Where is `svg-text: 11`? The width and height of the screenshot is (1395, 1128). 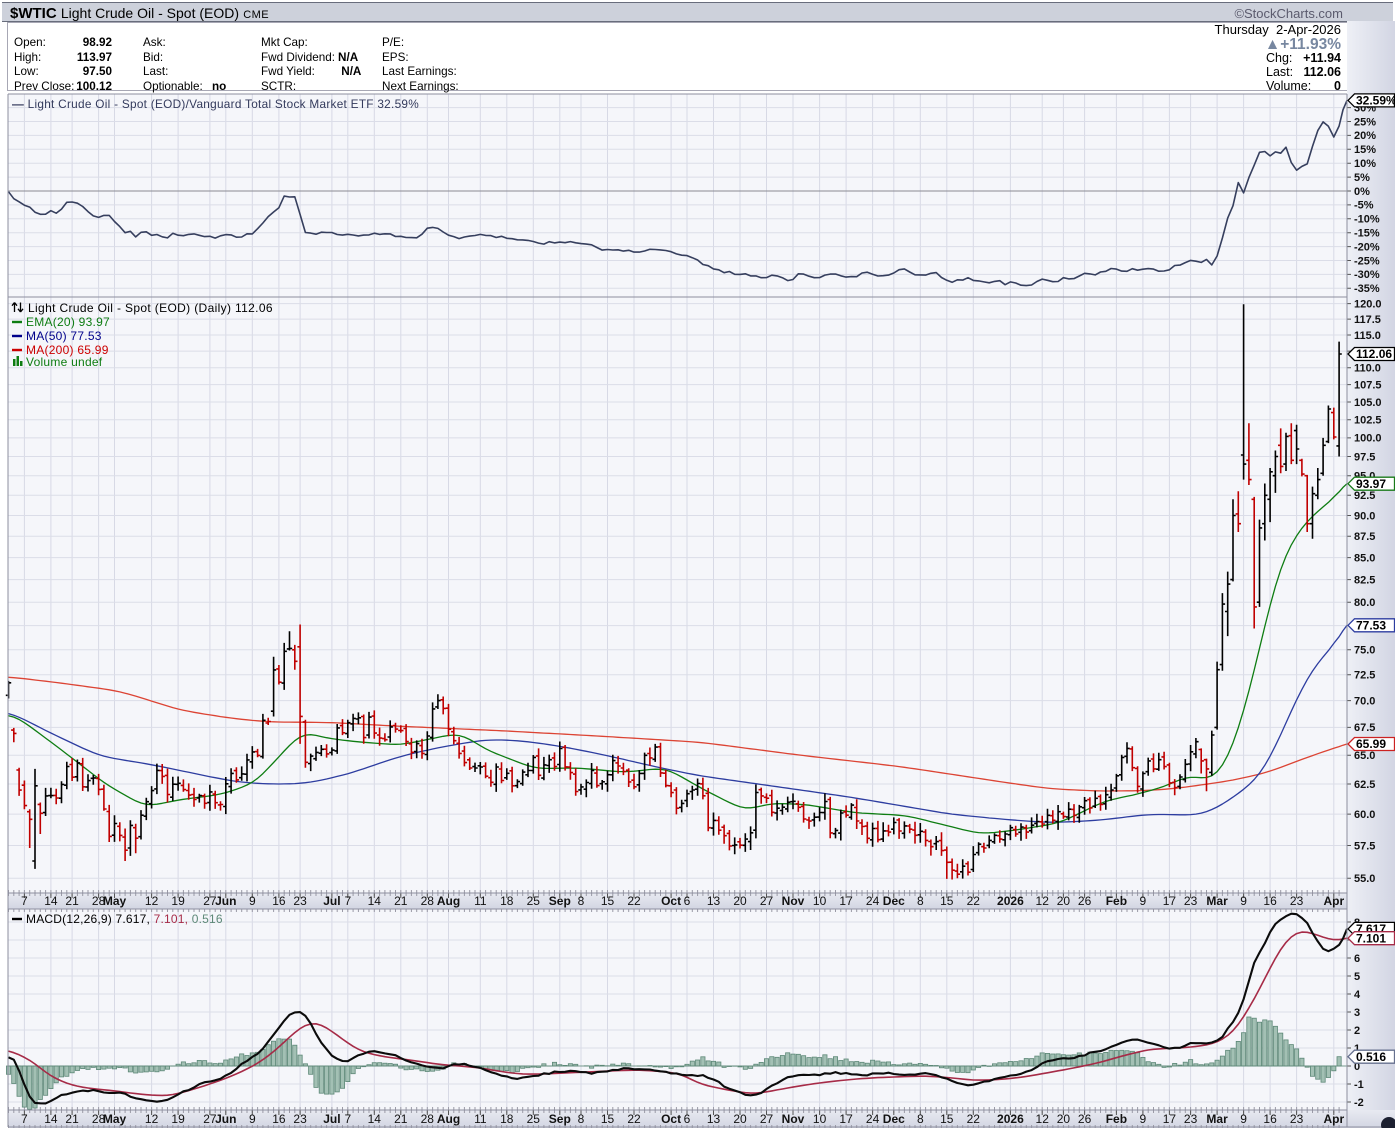
svg-text: 11 is located at coordinates (480, 1119).